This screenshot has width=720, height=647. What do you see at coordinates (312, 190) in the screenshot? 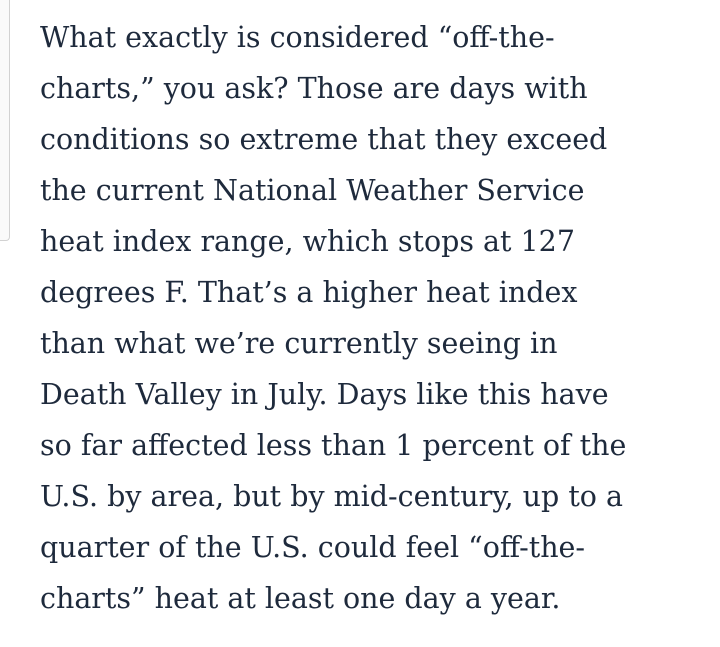
I see `paragraph-line-4: the current National Weather Service` at bounding box center [312, 190].